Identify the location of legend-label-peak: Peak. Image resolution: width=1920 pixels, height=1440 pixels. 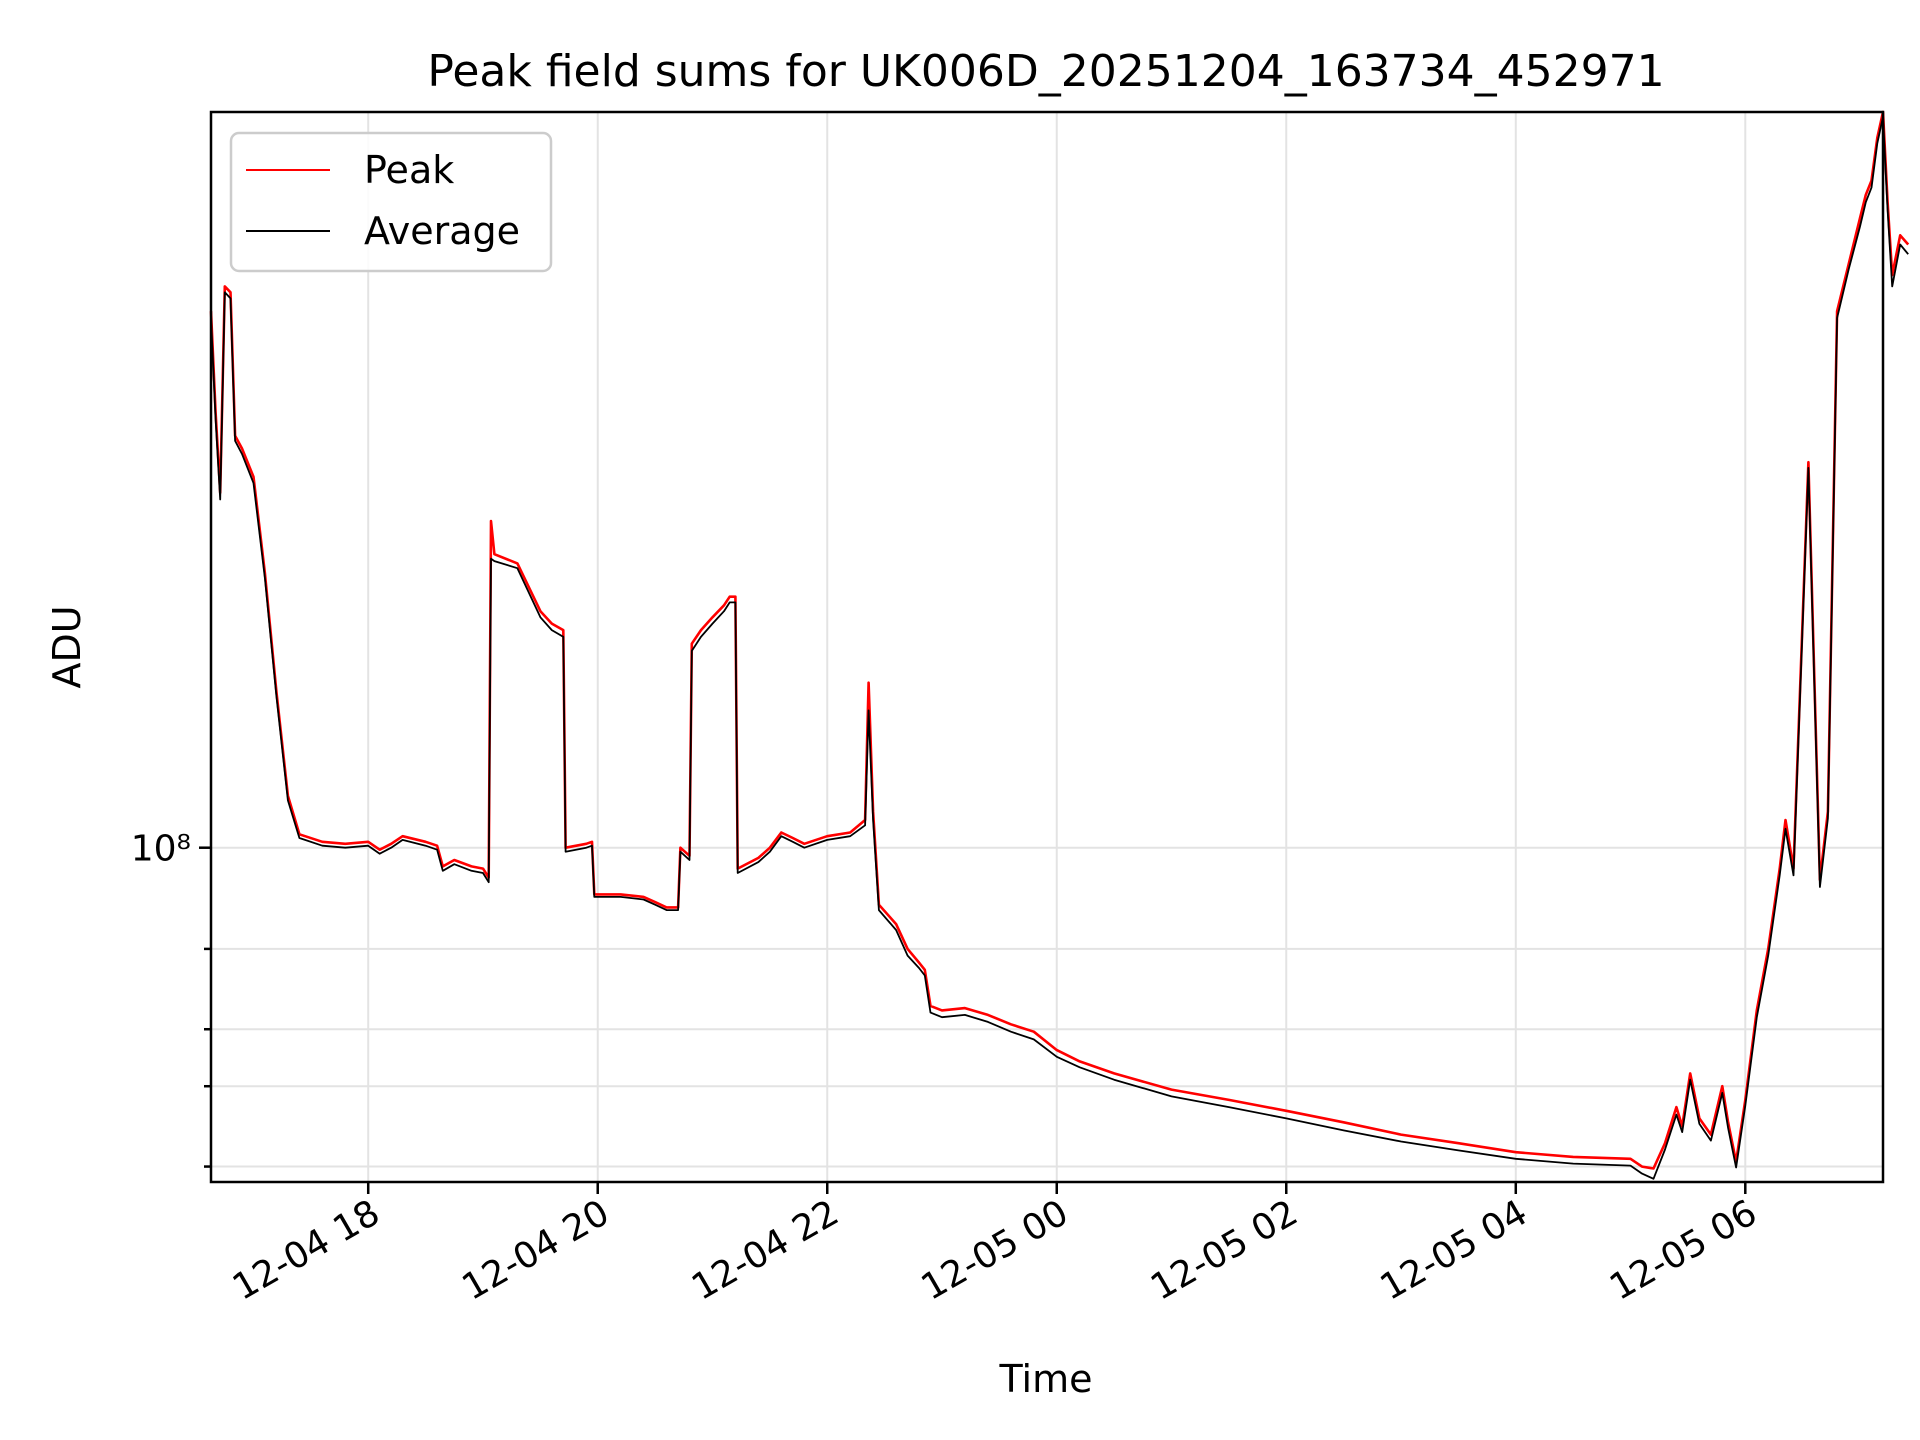
(409, 170).